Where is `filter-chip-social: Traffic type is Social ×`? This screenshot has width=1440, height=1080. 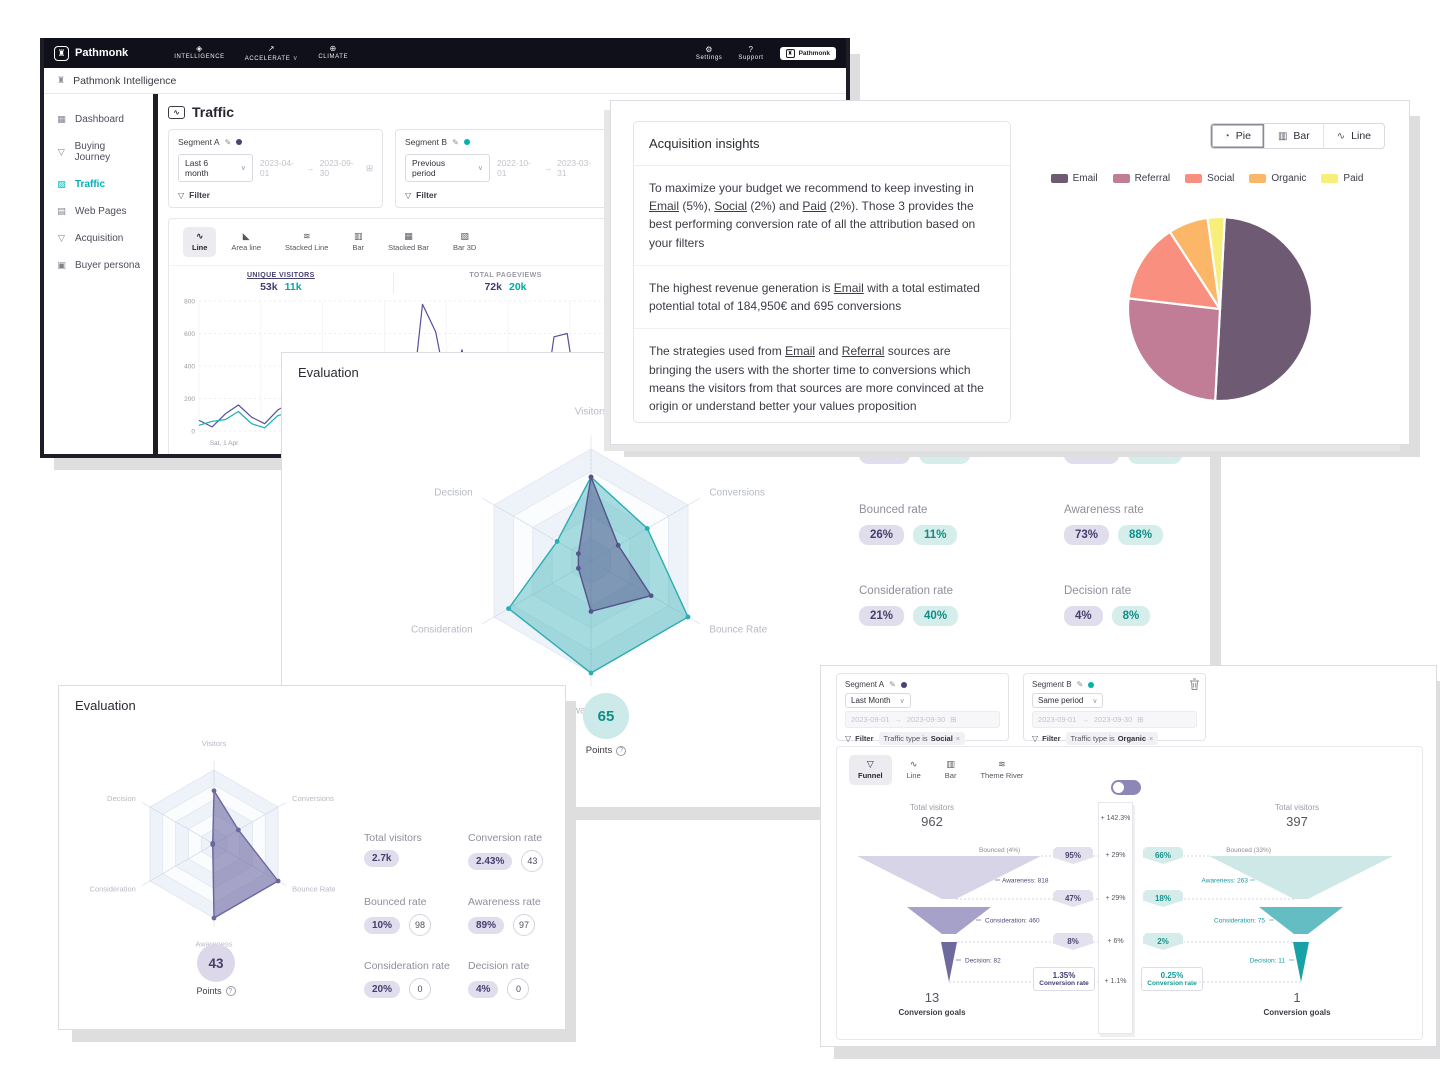 filter-chip-social: Traffic type is Social × is located at coordinates (922, 738).